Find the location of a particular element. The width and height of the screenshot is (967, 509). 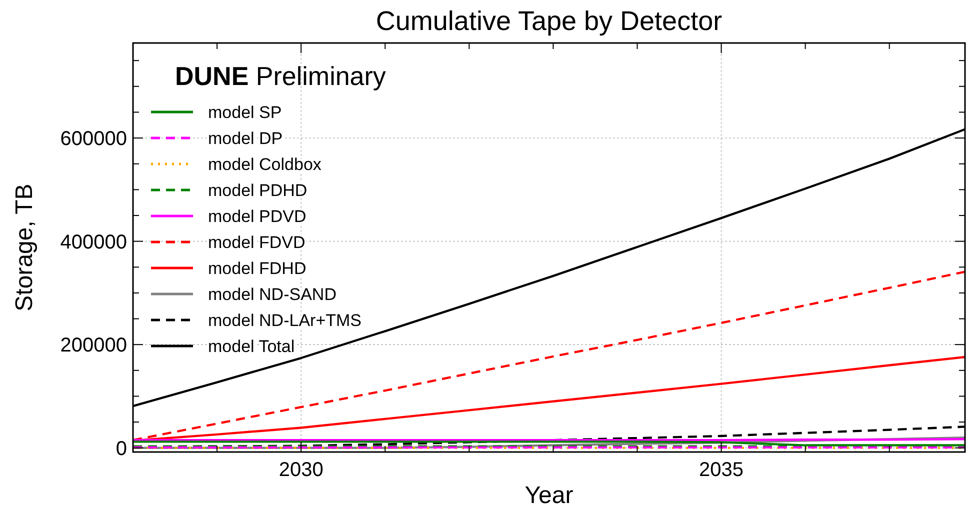

legend-label: model Total is located at coordinates (251, 346).